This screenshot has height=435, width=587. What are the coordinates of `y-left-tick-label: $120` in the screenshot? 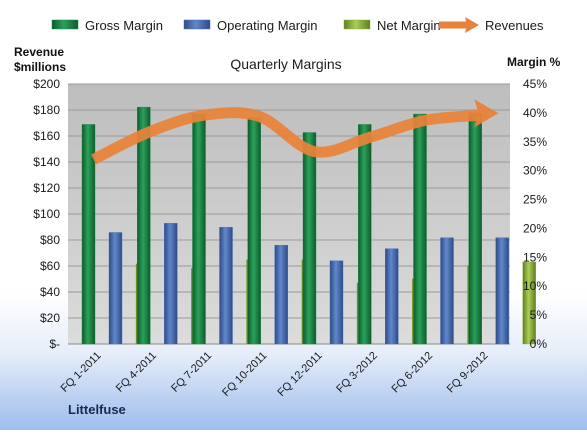 It's located at (46, 188).